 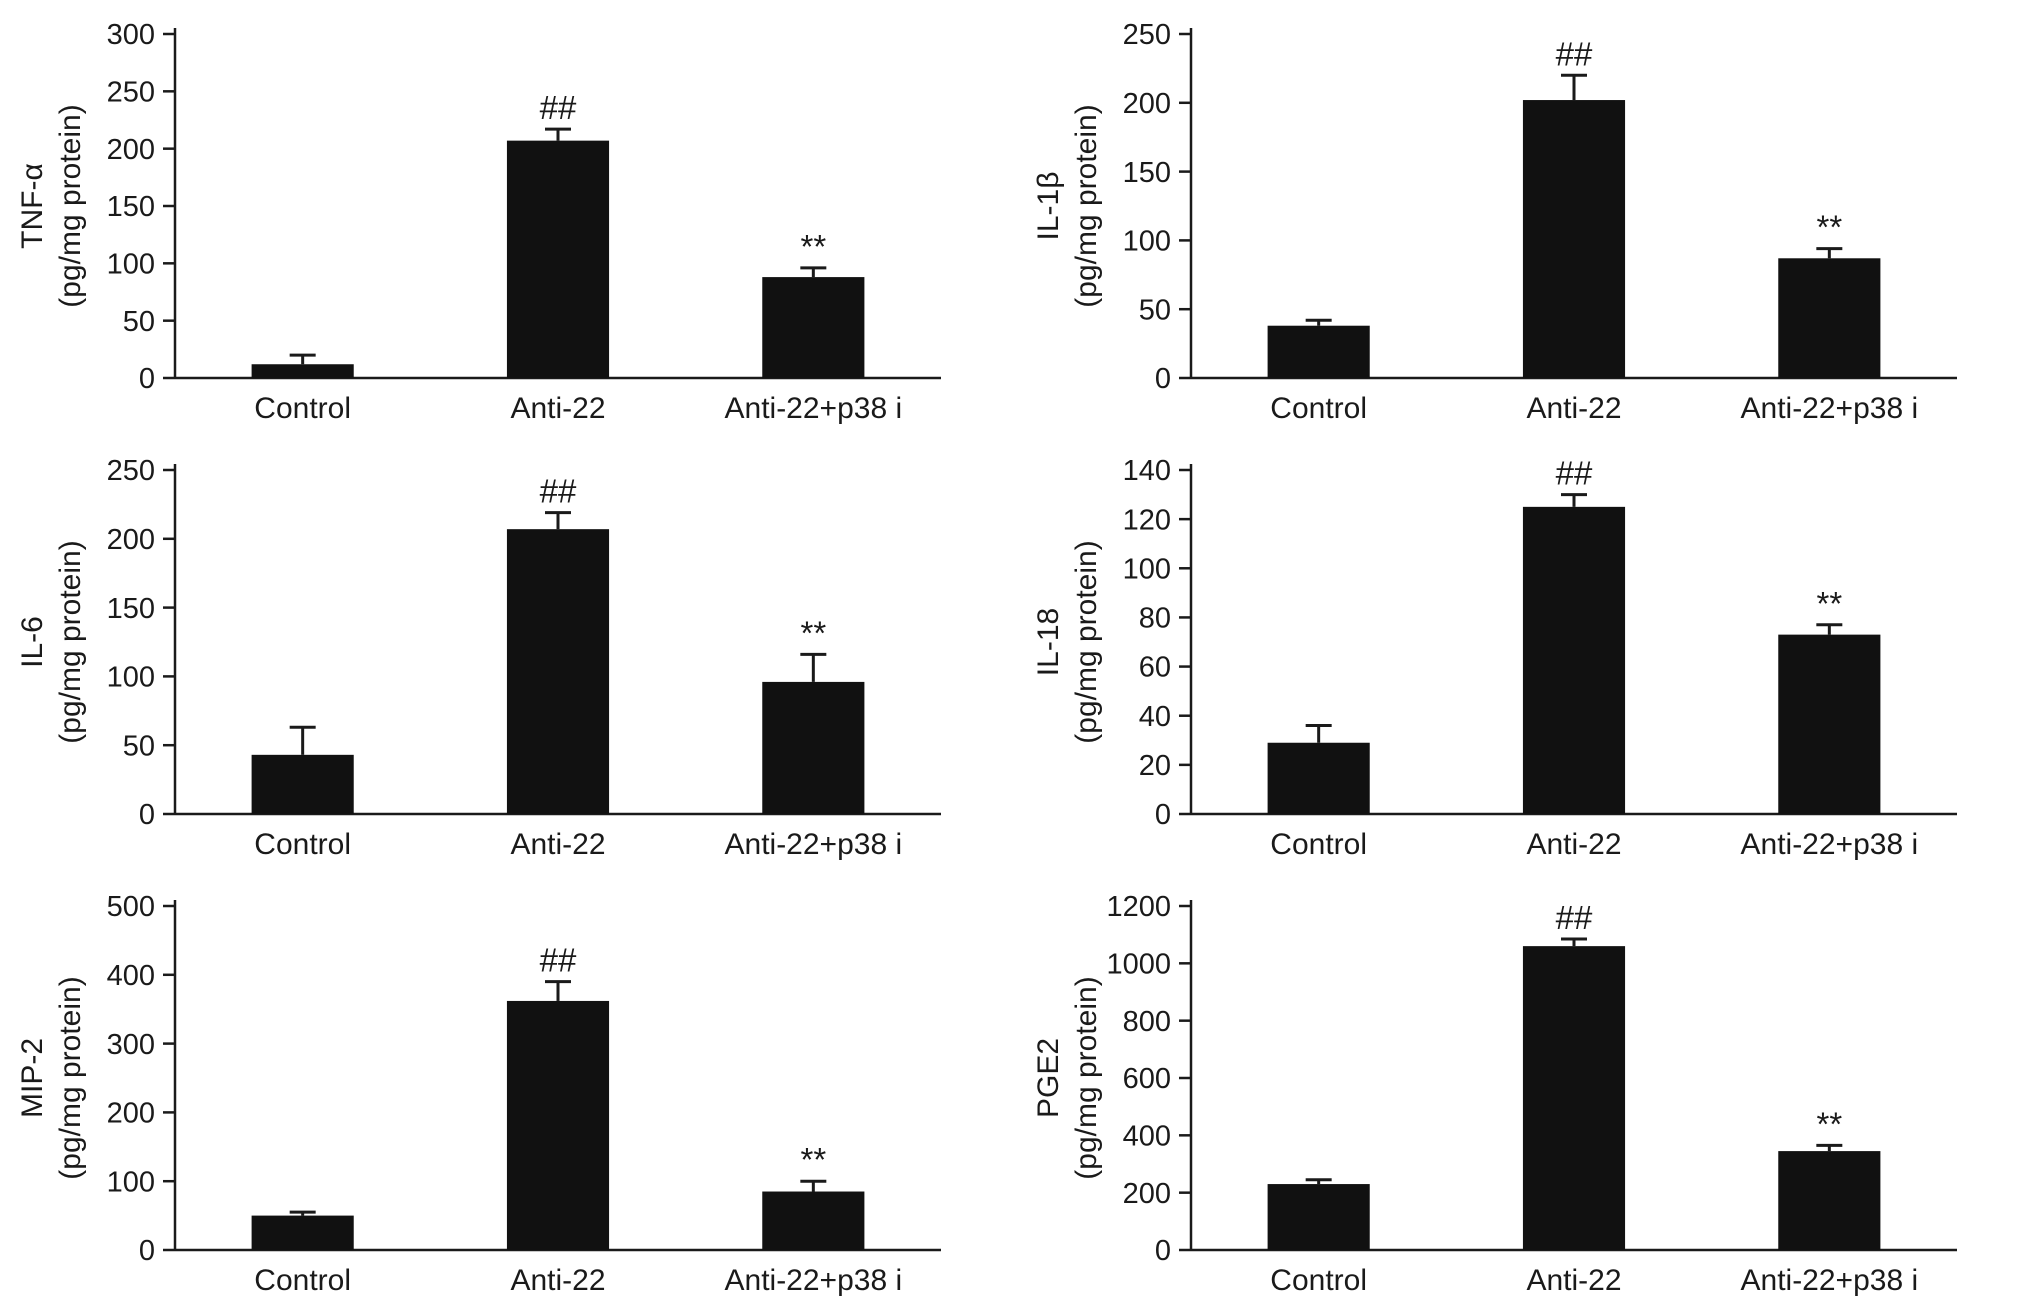 What do you see at coordinates (1048, 206) in the screenshot?
I see `y-axis-label-line1: IL-1β` at bounding box center [1048, 206].